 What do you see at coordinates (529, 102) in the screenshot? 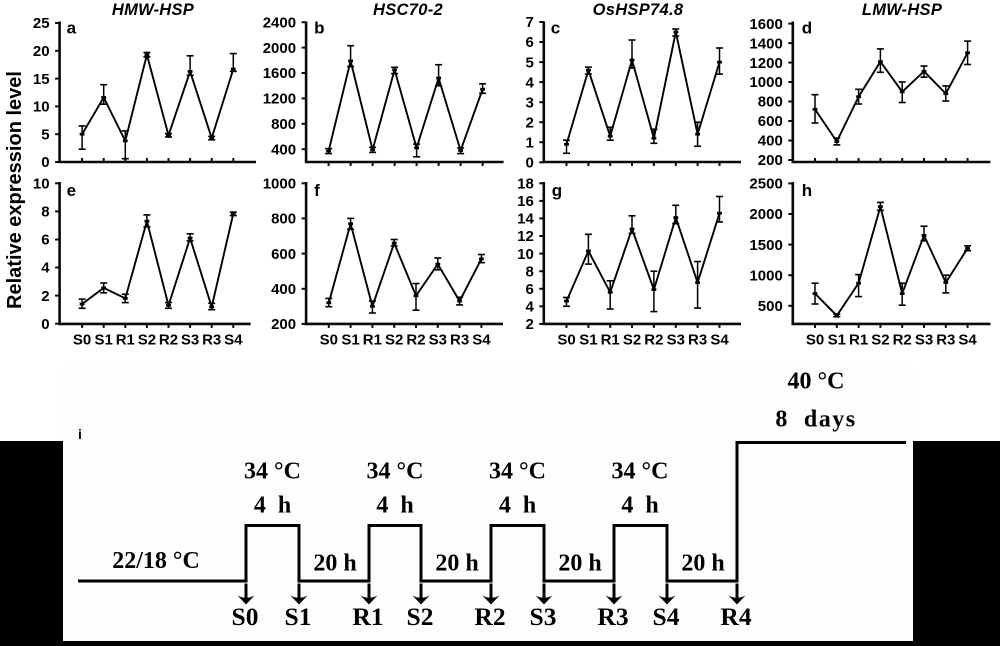
I see `svg-text: 3` at bounding box center [529, 102].